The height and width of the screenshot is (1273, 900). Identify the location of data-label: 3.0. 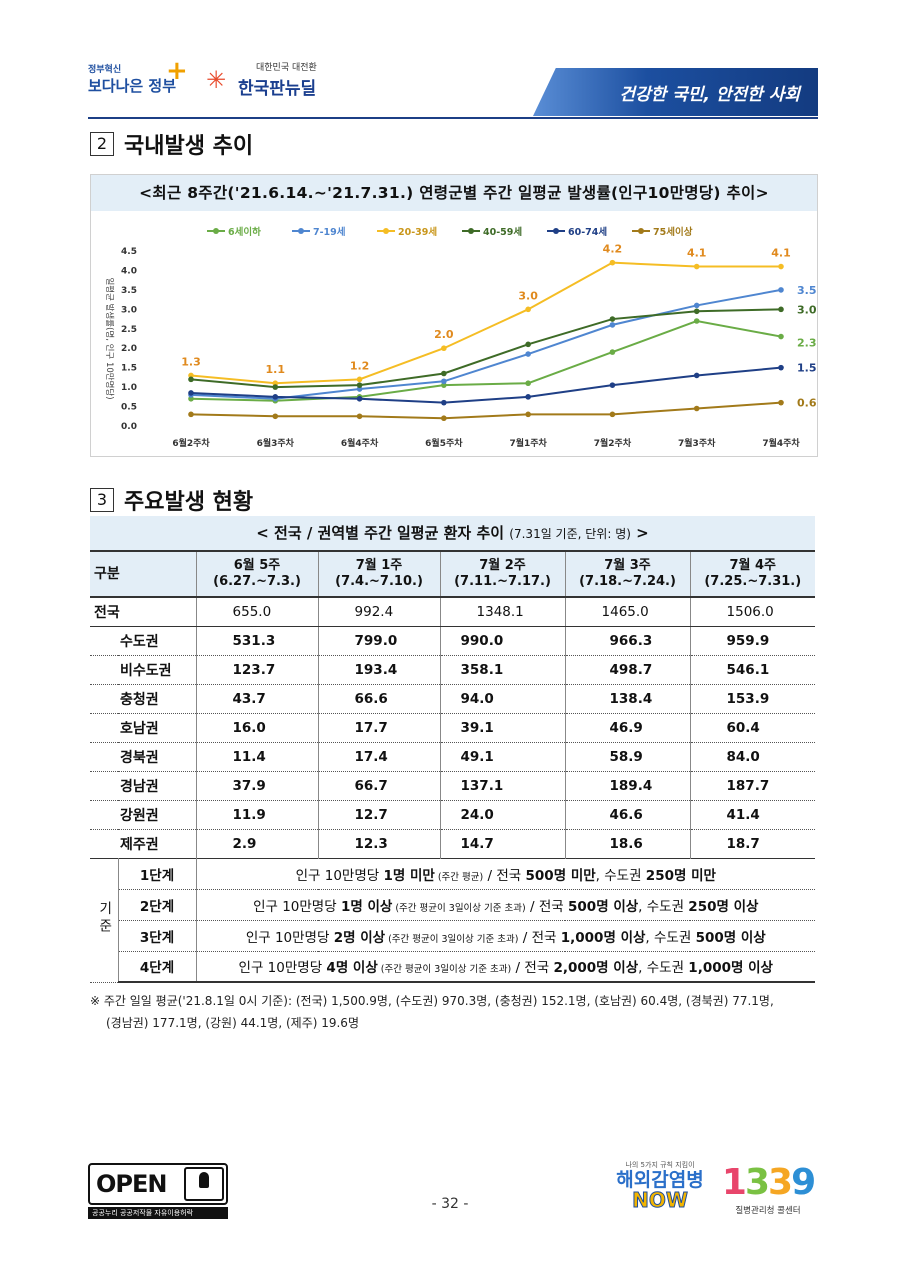
(528, 295).